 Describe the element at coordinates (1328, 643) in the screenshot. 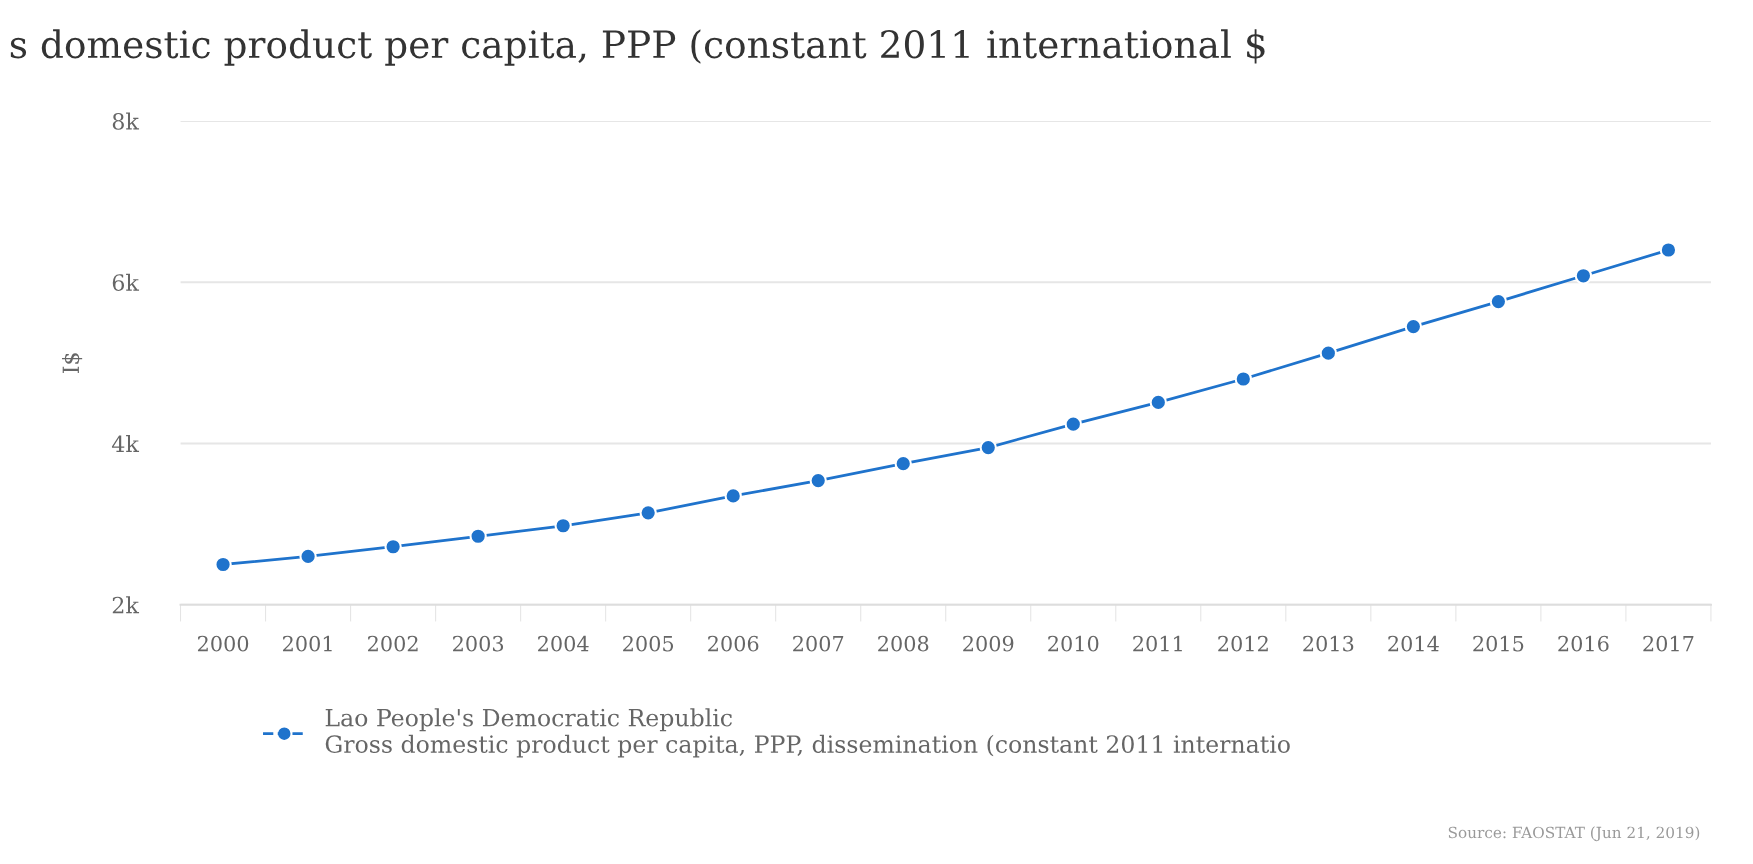

I see `x-tick-label: 2013` at that location.